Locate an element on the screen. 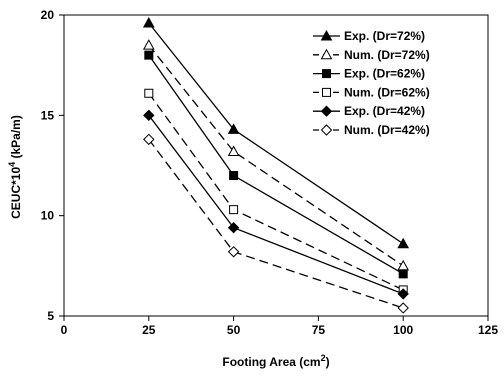 Image resolution: width=504 pixels, height=377 pixels. legend-label: Exp. (Dr=62%) is located at coordinates (384, 74).